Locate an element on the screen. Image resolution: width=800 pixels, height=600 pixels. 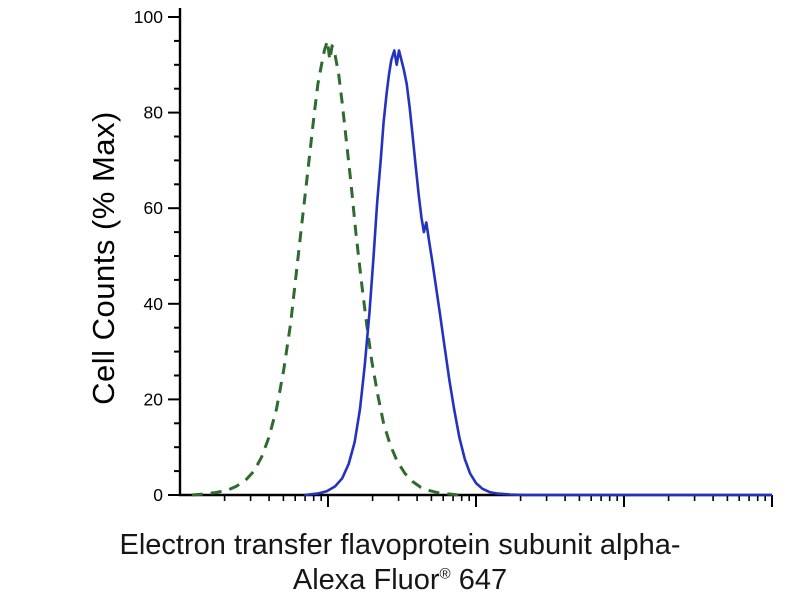
y-axis-tick-labels: 0 20 40 60 80 100 is located at coordinates (148, 256).